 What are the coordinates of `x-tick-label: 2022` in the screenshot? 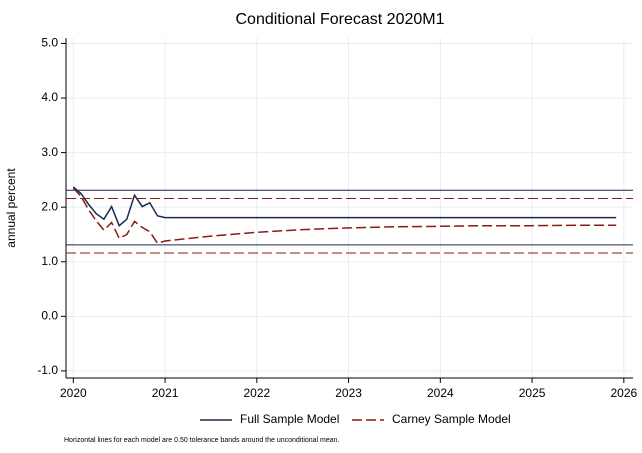 It's located at (256, 393).